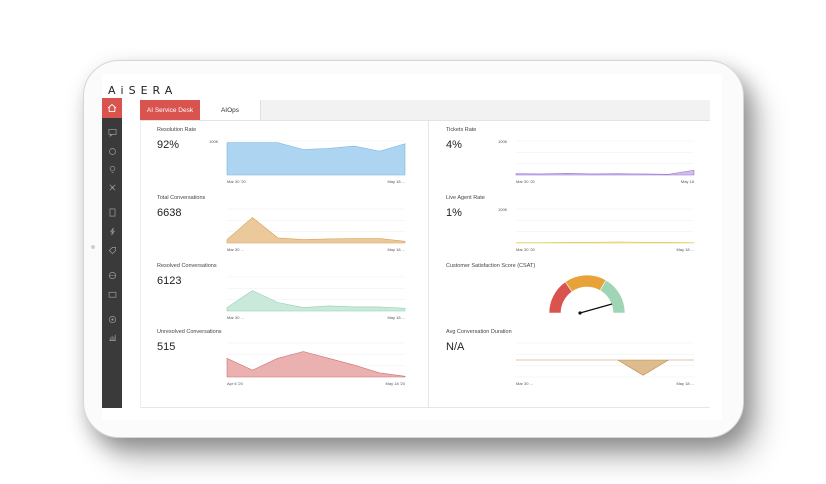  I want to click on csat-segment-mid, so click(585, 283).